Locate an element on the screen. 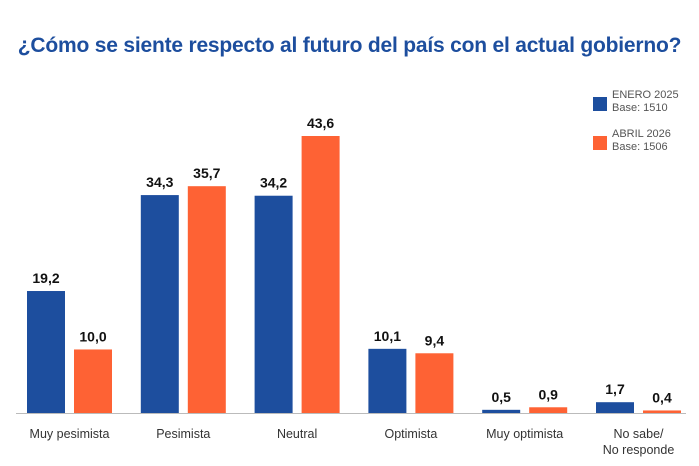  legend-base: Base: 1510 is located at coordinates (640, 108).